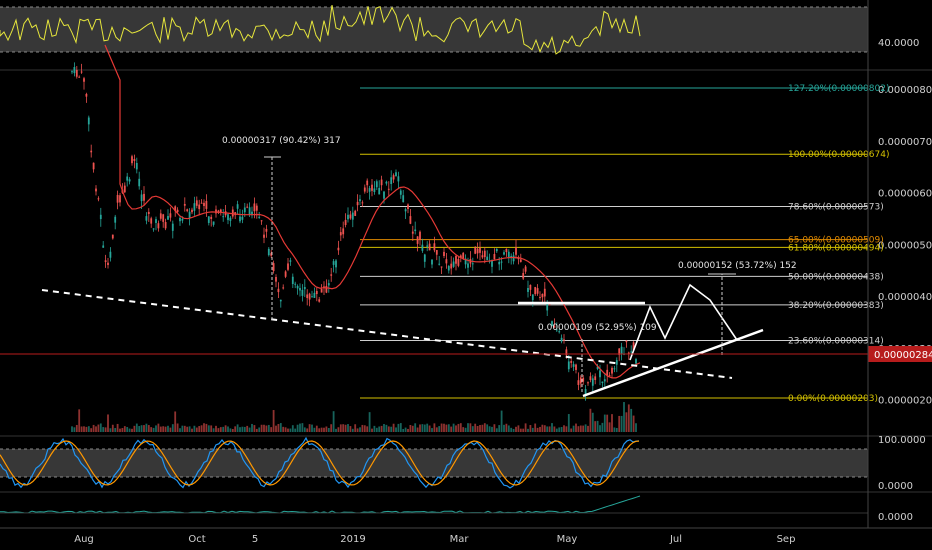  Describe the element at coordinates (838, 89) in the screenshot. I see `fib-level-label: 127.20%(0.00000802)` at that location.